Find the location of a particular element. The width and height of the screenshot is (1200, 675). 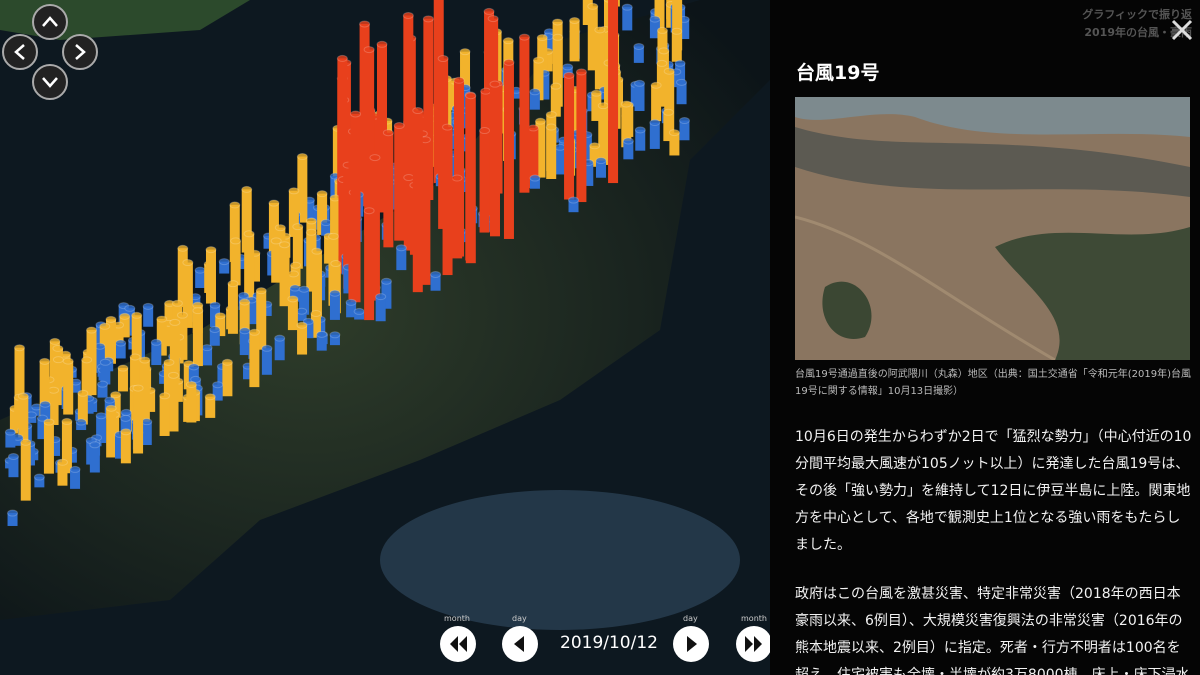

prev-month-button is located at coordinates (458, 644).